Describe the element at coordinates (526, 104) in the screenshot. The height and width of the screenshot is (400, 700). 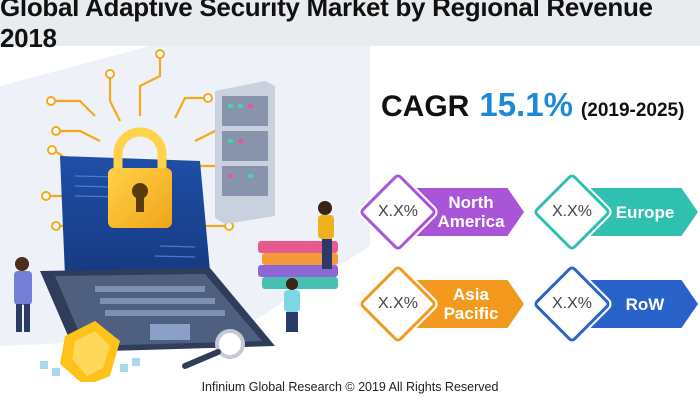
I see `cagr-value: 15.1%` at that location.